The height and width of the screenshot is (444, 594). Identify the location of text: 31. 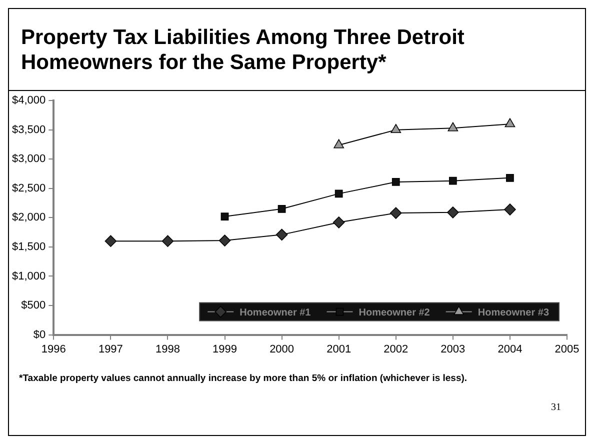
(556, 407).